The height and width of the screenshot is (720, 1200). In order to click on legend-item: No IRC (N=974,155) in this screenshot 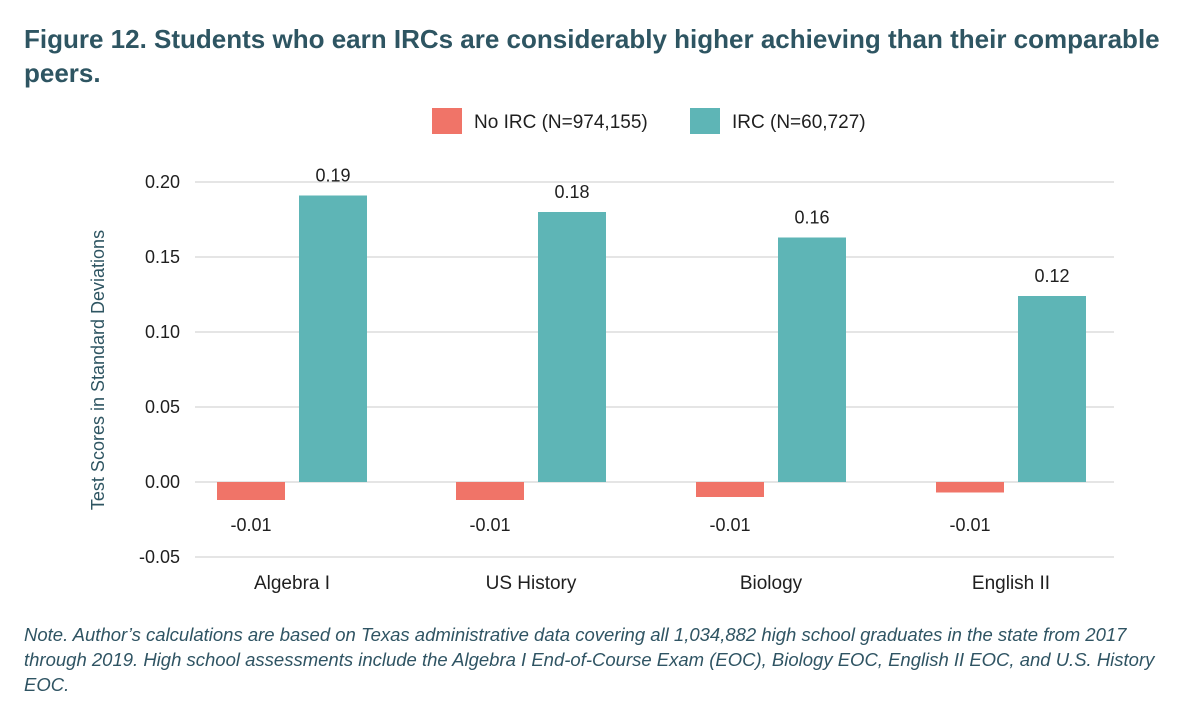, I will do `click(540, 121)`.